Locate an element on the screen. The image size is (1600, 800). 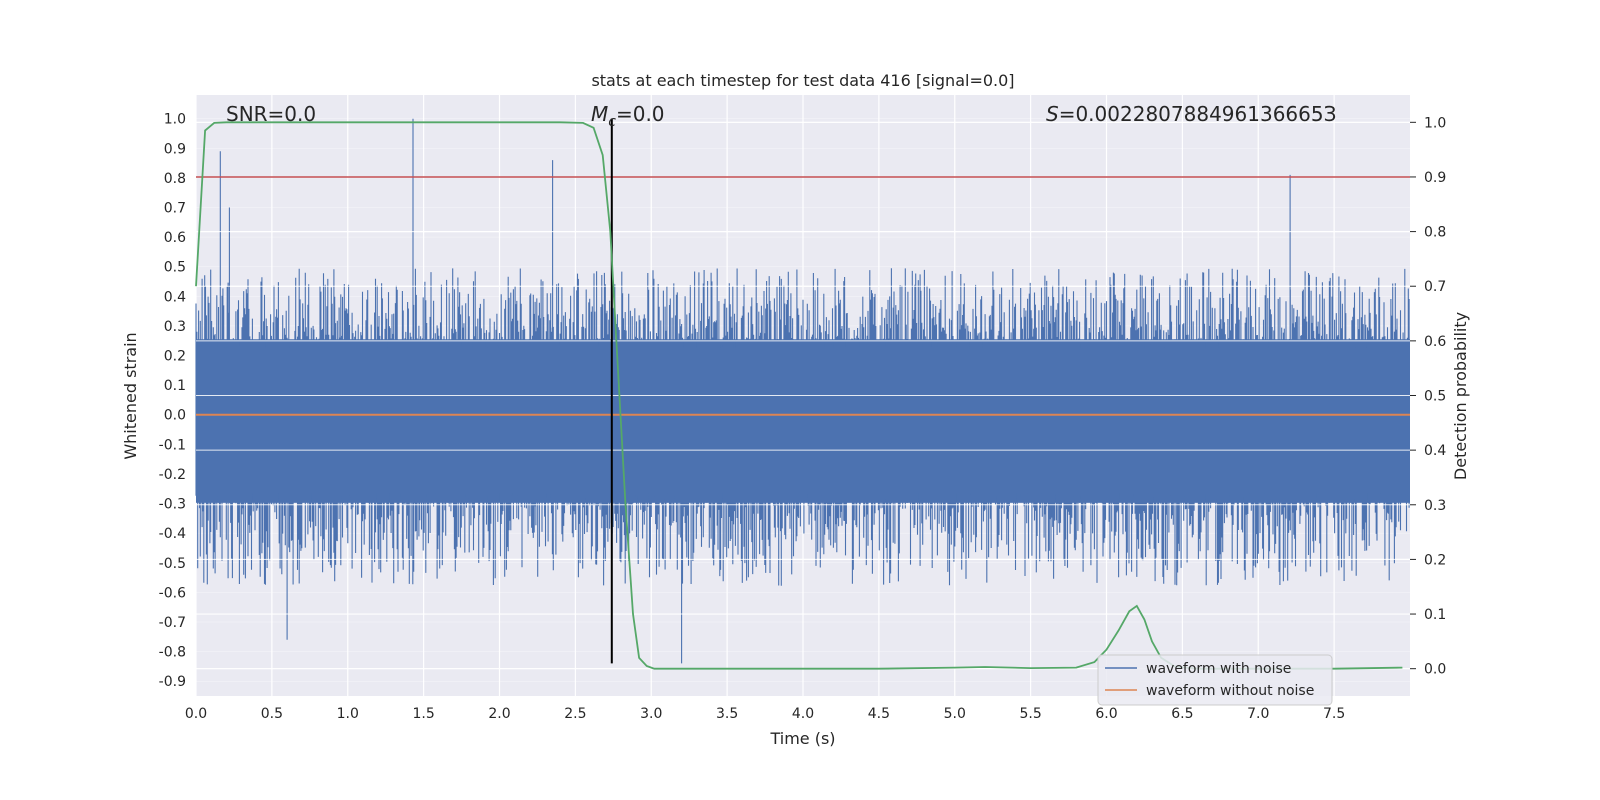
x-tick-label: 0.0 is located at coordinates (196, 714).